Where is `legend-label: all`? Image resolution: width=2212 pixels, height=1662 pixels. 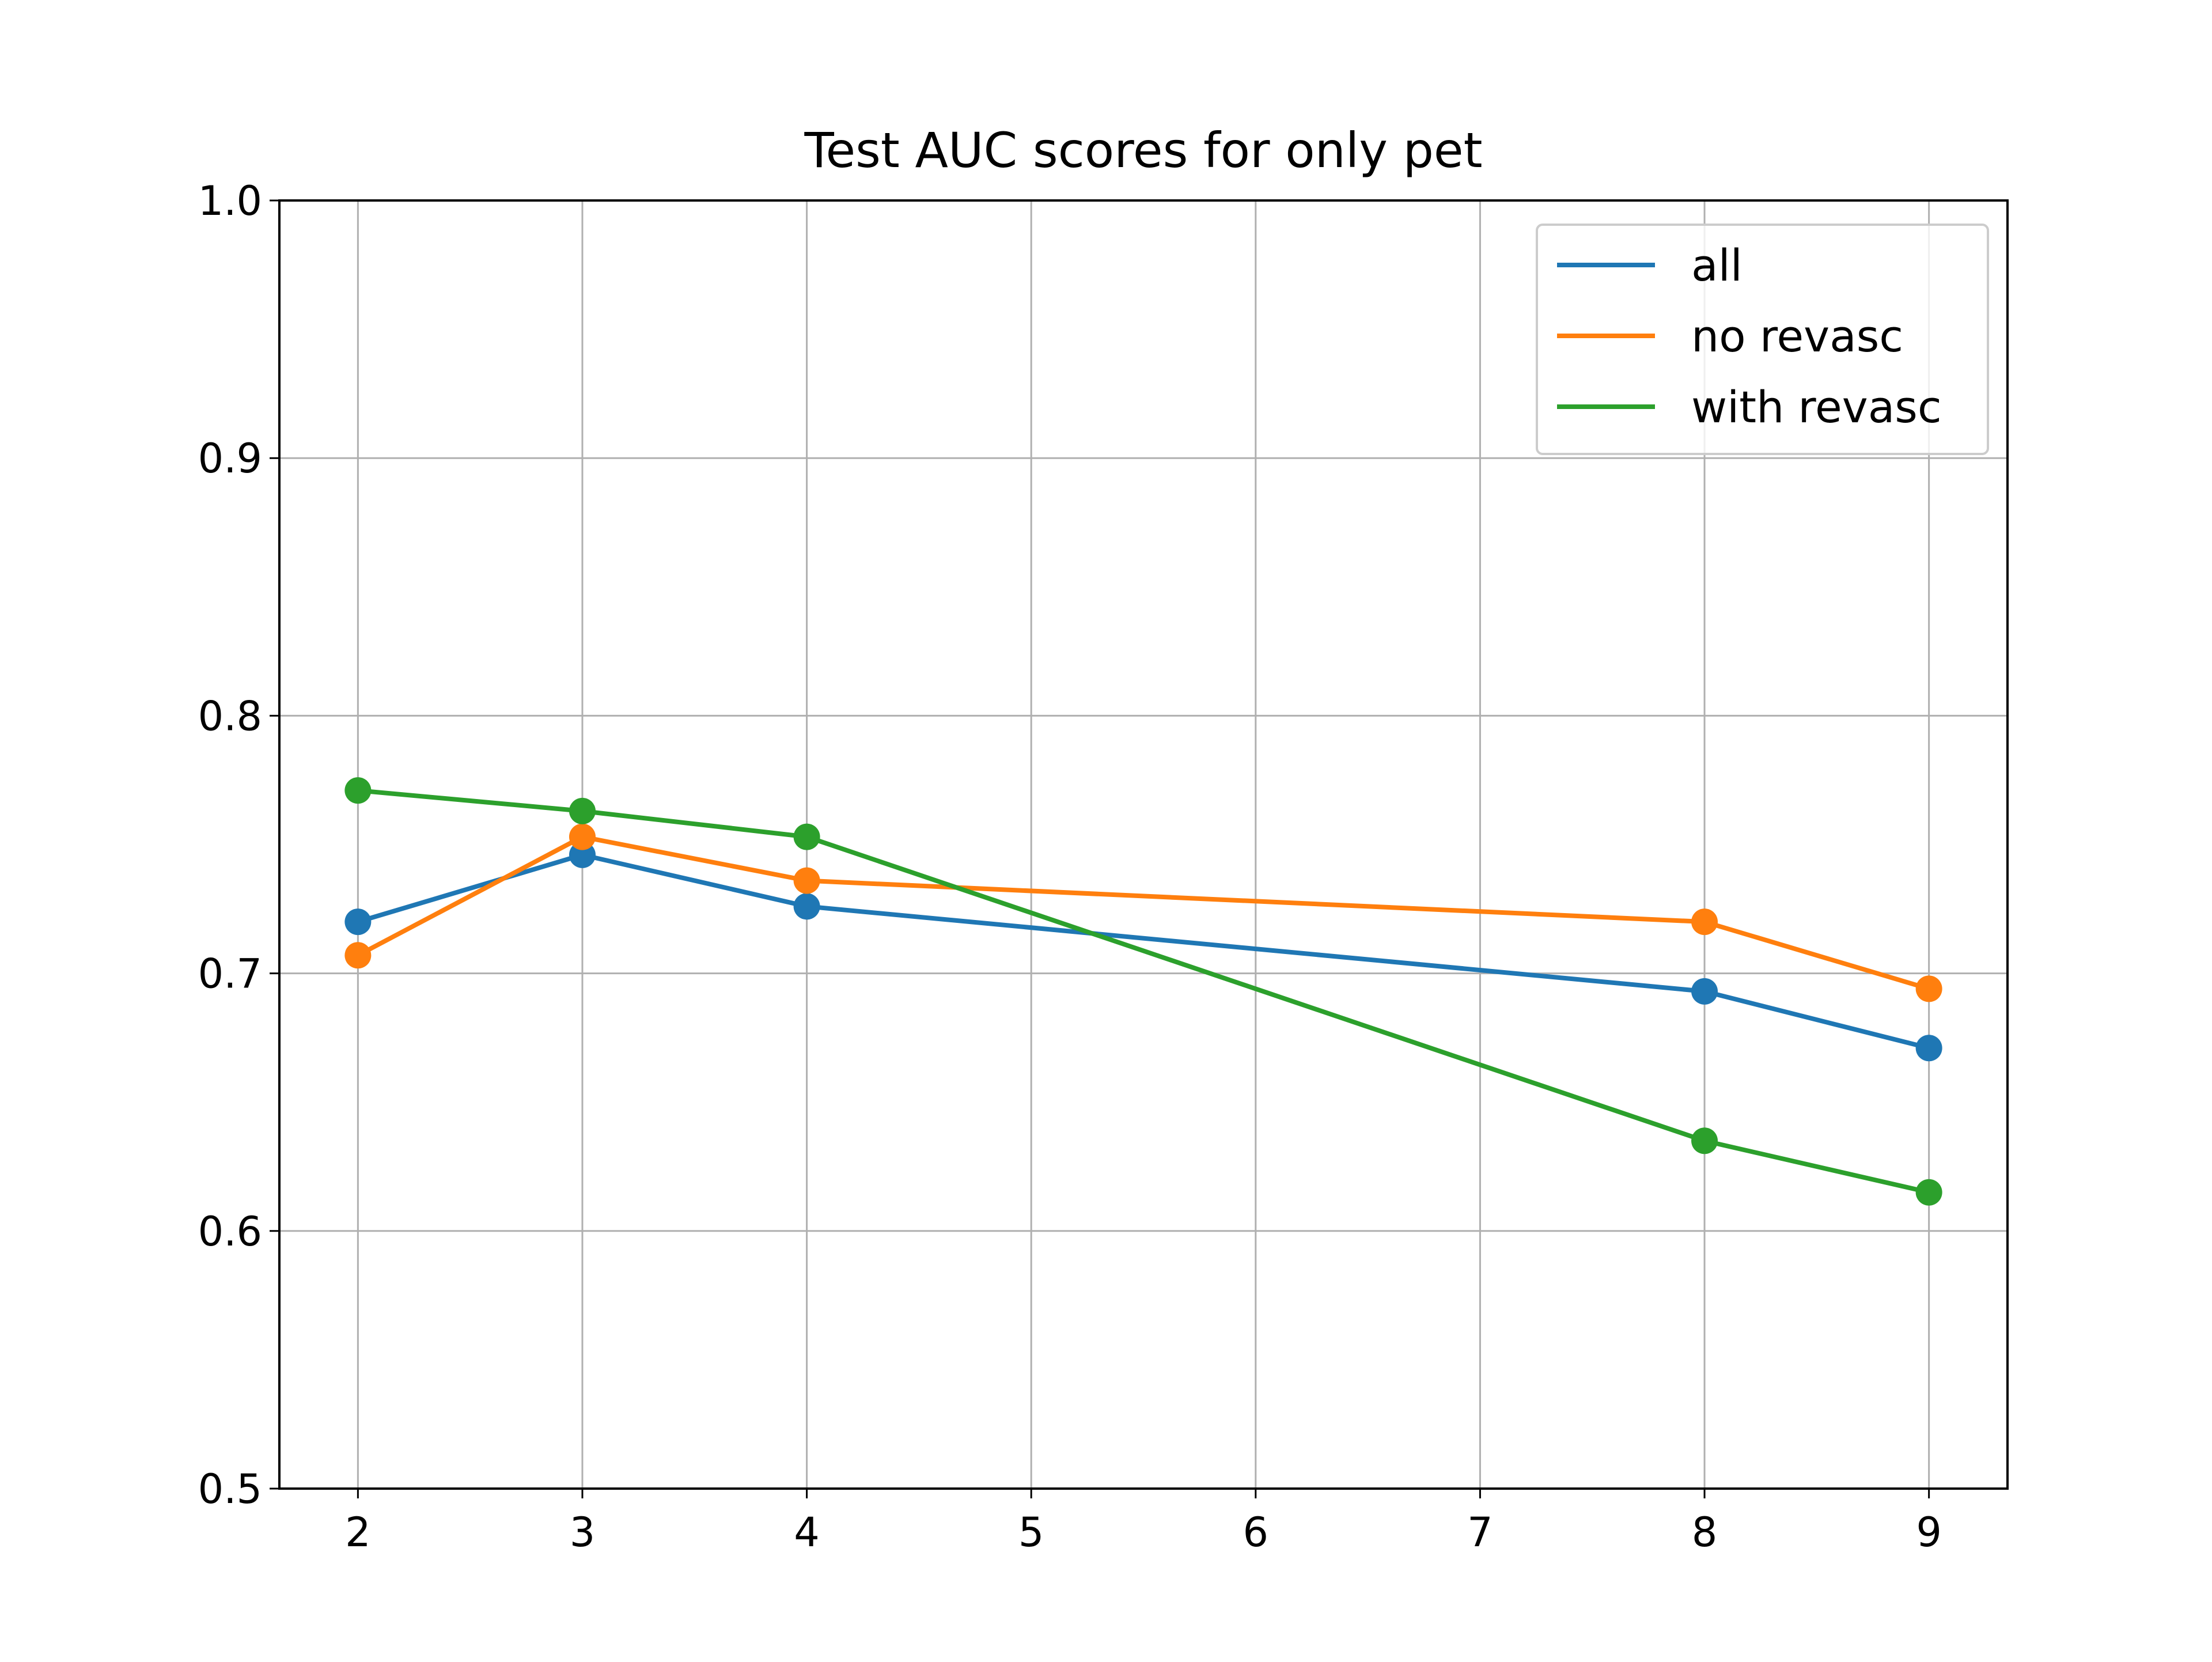
legend-label: all is located at coordinates (1717, 265).